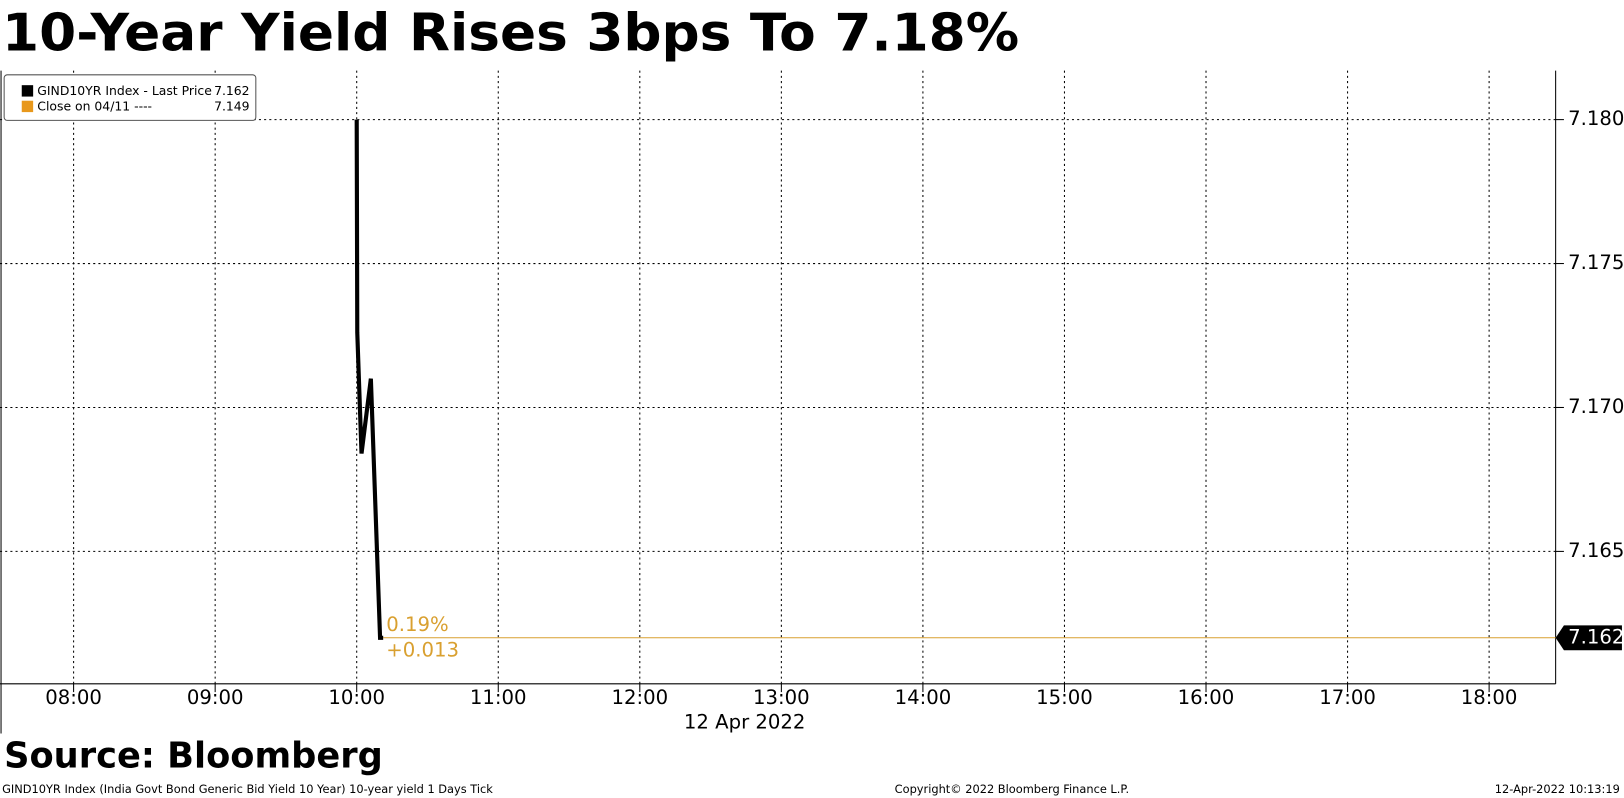 This screenshot has height=798, width=1624. Describe the element at coordinates (1596, 636) in the screenshot. I see `last-price-label: 7.162` at that location.